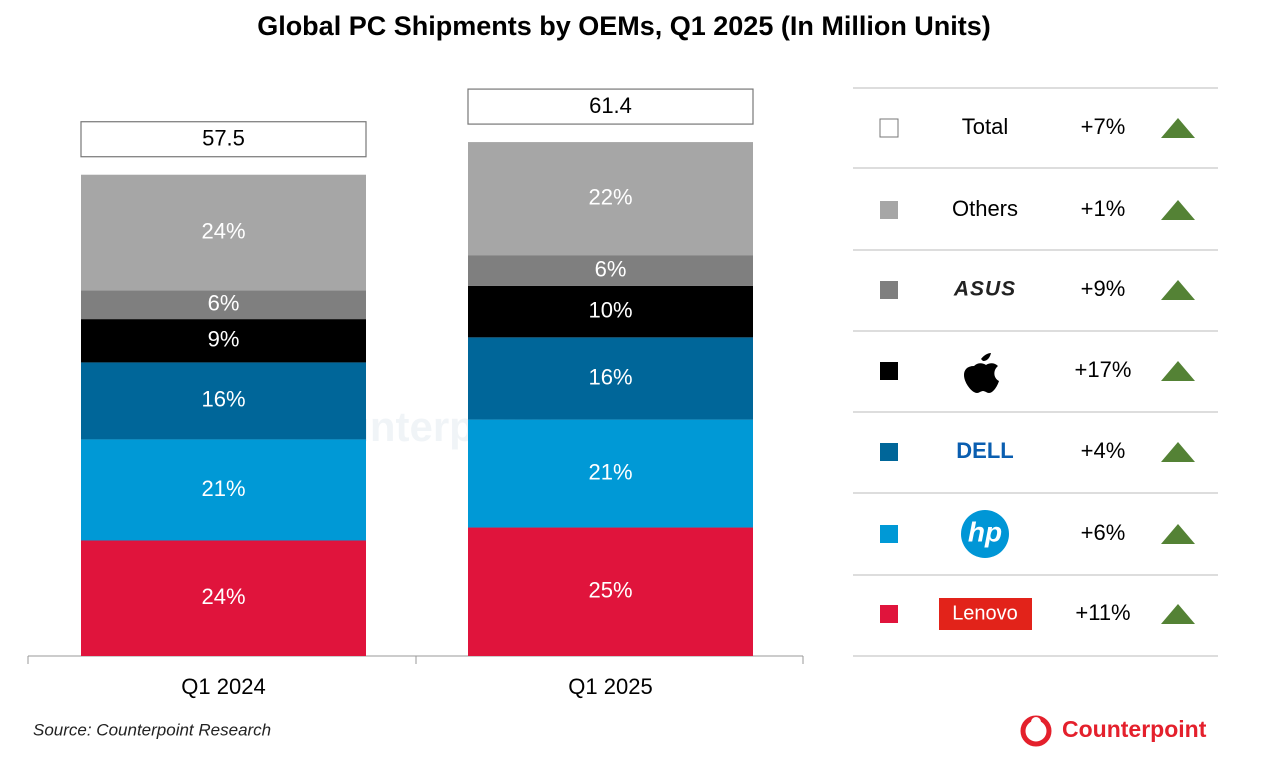  Describe the element at coordinates (1103, 369) in the screenshot. I see `legend-change: +17%` at that location.